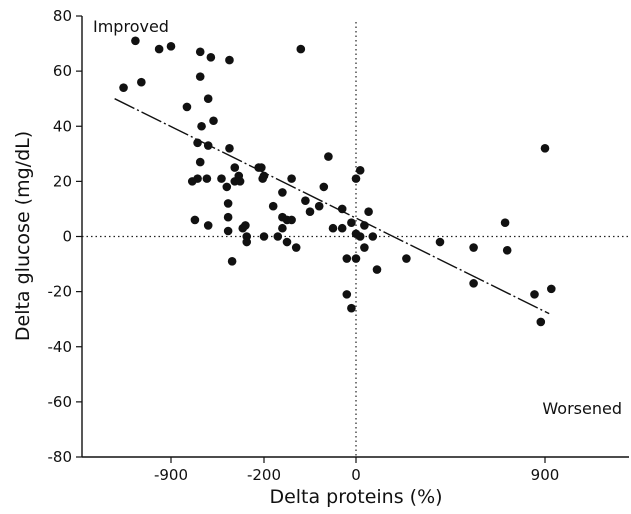  I want to click on y-tick-label: -60, so click(60, 402).